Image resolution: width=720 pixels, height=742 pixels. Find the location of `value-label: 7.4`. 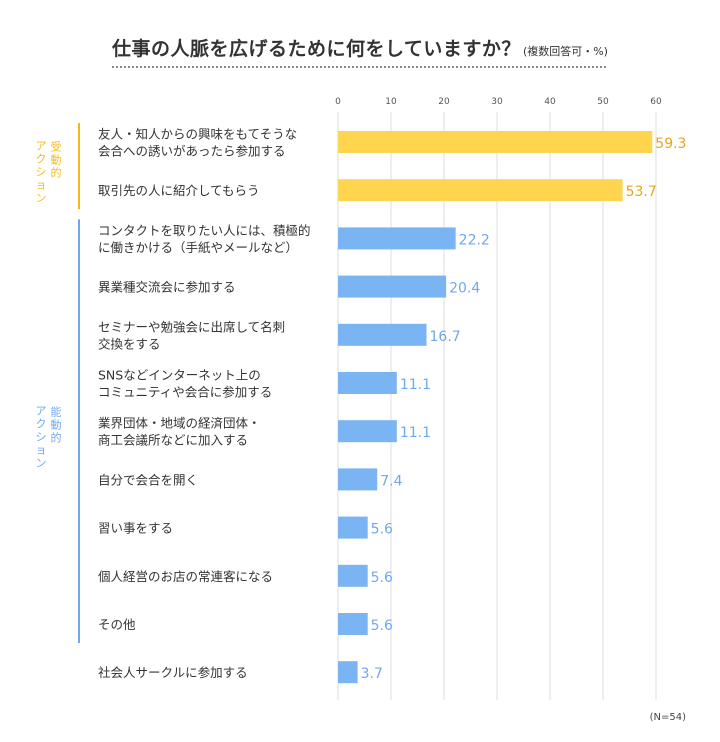

value-label: 7.4 is located at coordinates (391, 481).